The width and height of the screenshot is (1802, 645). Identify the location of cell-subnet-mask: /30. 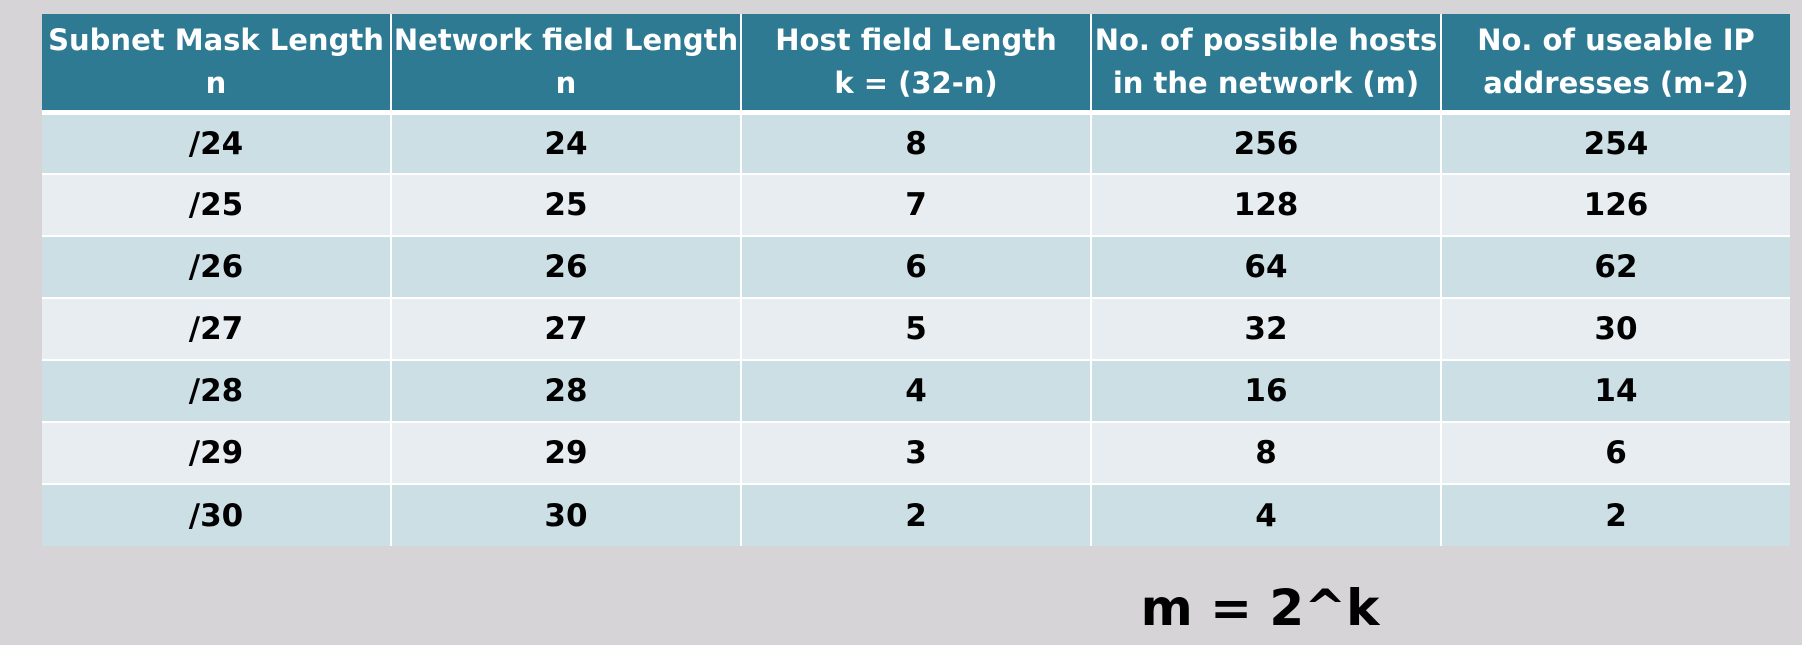
(217, 514).